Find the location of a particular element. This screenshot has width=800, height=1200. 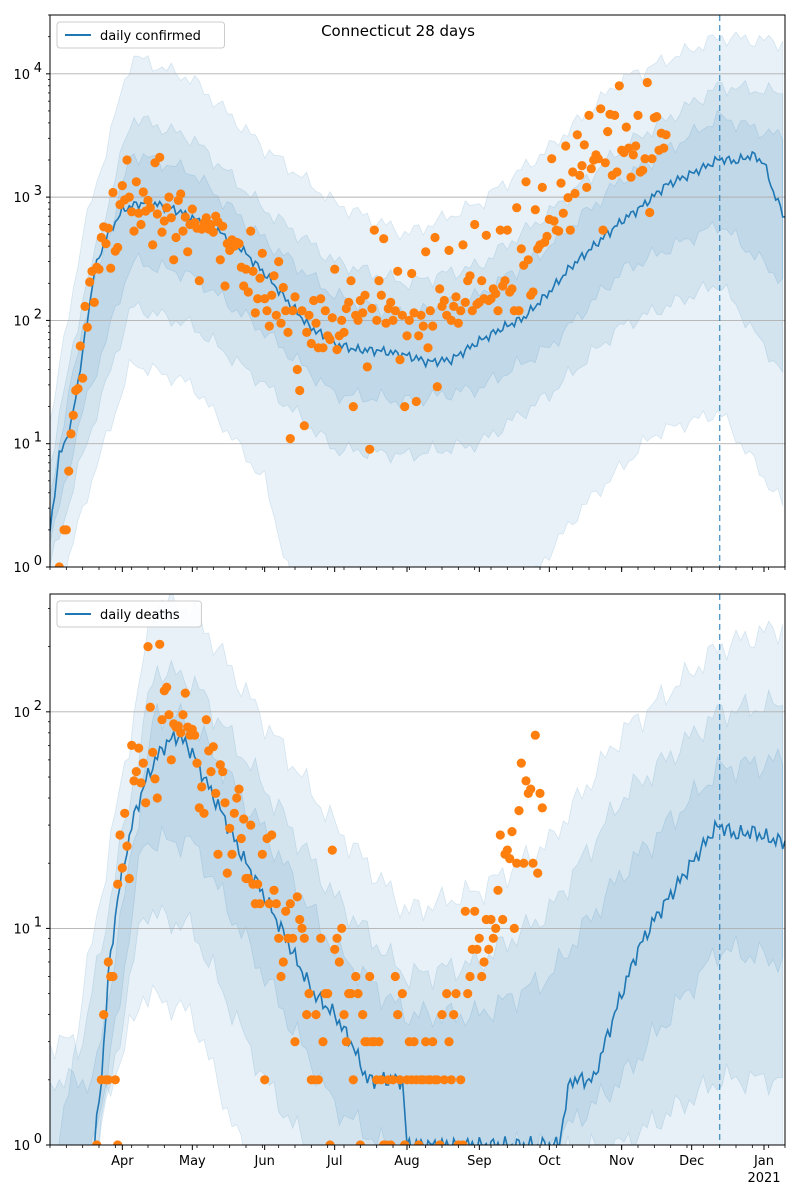

legend-label: daily deaths is located at coordinates (140, 615).